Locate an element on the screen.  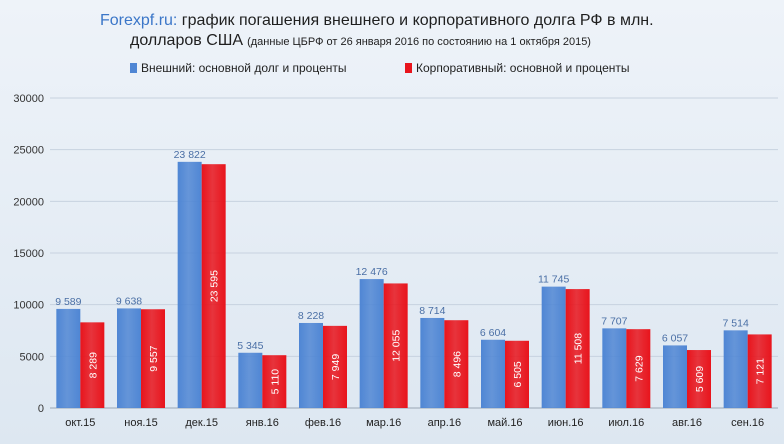
x-tick-label: июл.16 is located at coordinates (626, 423).